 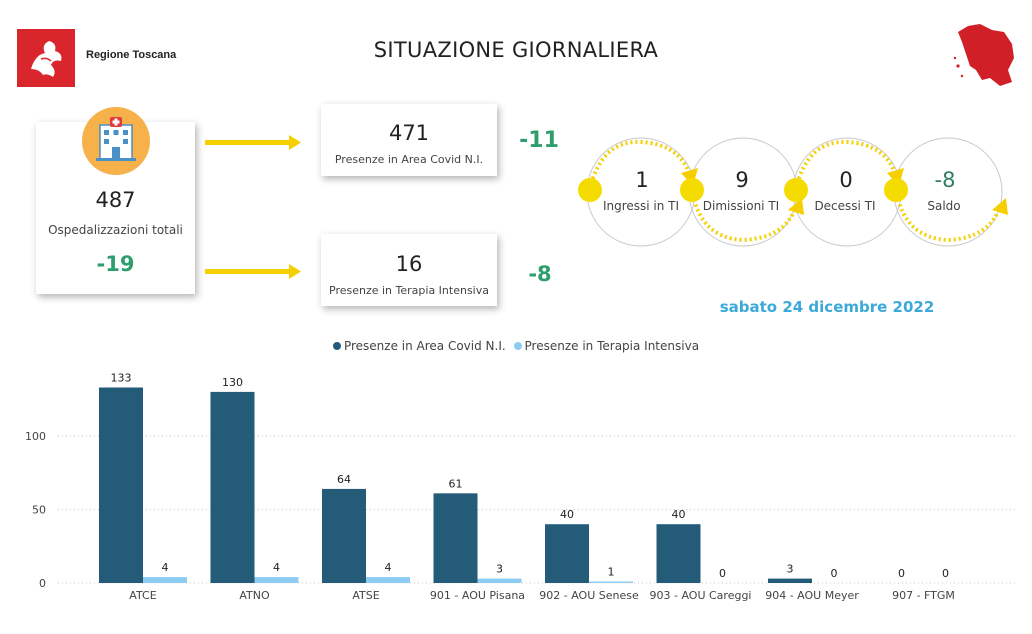 I want to click on icu-deaths-label: Decessi TI, so click(x=845, y=206).